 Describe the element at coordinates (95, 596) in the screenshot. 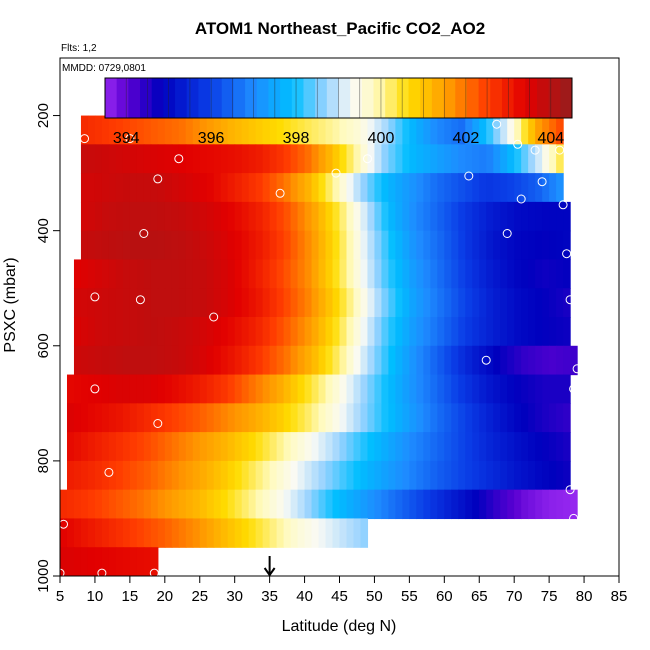

I see `x-tick-label: 10` at that location.